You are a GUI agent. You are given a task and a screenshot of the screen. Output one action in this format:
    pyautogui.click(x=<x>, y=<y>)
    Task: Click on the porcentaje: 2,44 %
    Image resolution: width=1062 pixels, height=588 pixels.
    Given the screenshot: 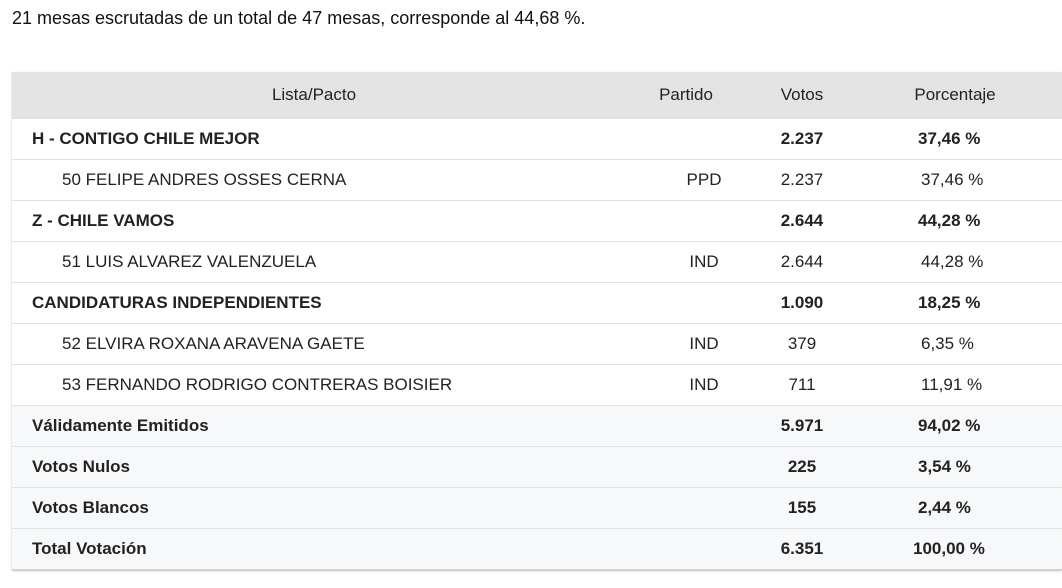 What is the action you would take?
    pyautogui.click(x=955, y=507)
    